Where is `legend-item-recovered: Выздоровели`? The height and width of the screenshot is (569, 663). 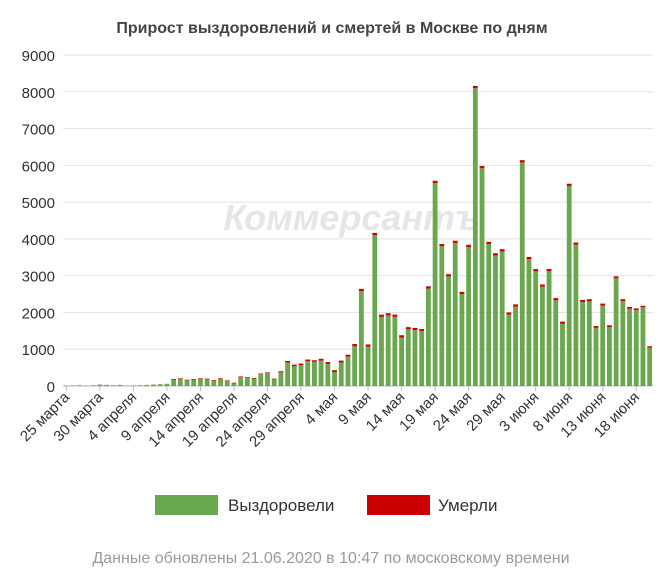
legend-item-recovered: Выздоровели is located at coordinates (244, 505).